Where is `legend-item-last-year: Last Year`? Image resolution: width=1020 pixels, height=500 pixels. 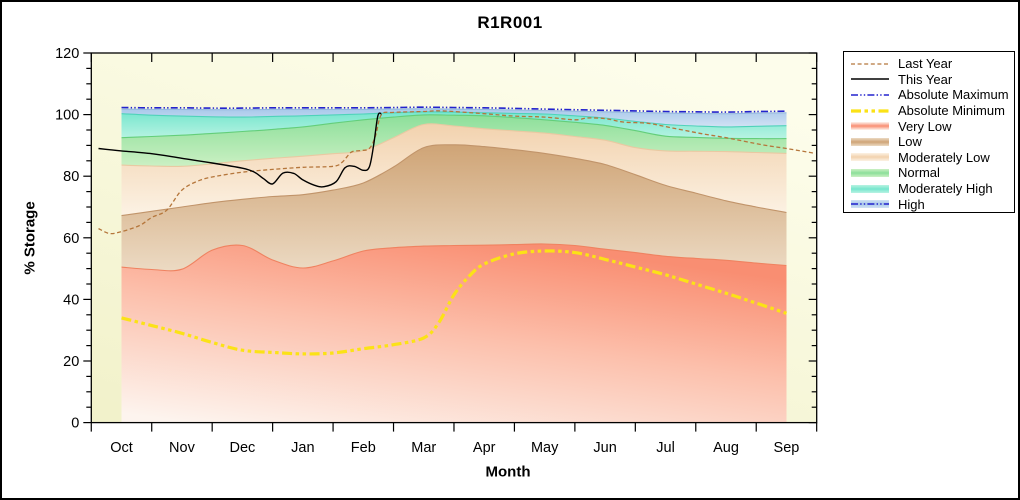 legend-item-last-year: Last Year is located at coordinates (932, 64).